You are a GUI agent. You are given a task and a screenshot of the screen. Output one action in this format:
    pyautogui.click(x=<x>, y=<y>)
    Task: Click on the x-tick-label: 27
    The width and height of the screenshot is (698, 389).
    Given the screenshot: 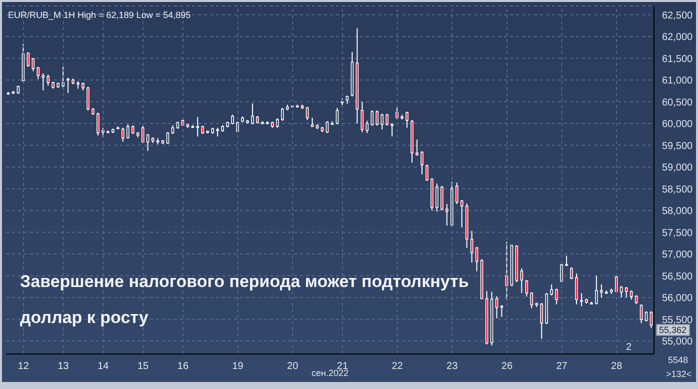 What is the action you would take?
    pyautogui.click(x=562, y=366)
    